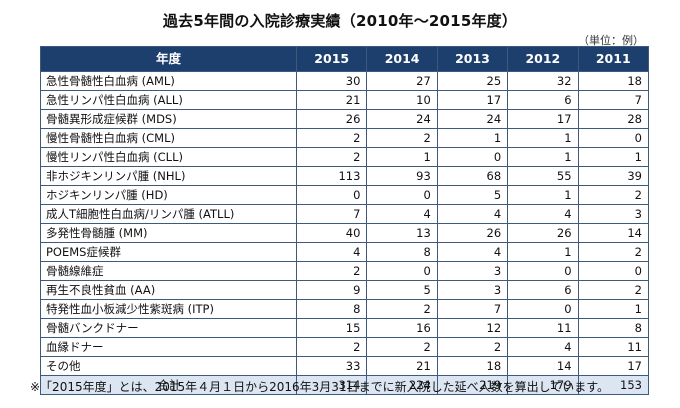 Image resolution: width=680 pixels, height=408 pixels. Describe the element at coordinates (340, 21) in the screenshot. I see `page-title: 過去5年間の入院診療実績（2010年〜2015年度）` at that location.